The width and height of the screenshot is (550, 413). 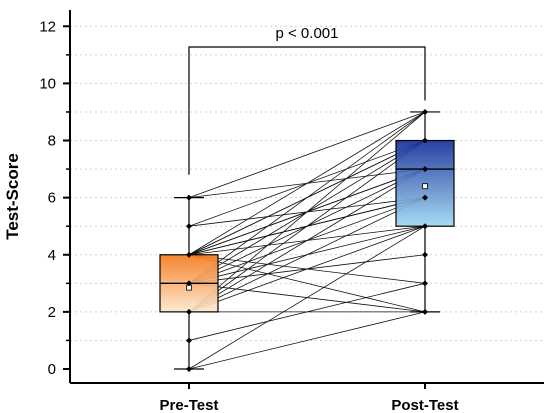 I want to click on mean-marker, so click(x=425, y=186).